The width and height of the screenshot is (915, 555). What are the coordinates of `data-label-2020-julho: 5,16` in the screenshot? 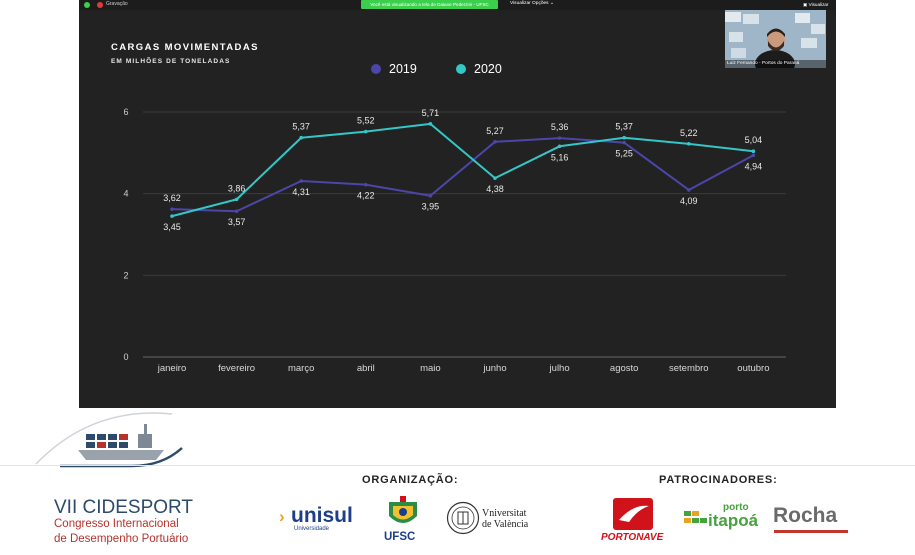 It's located at (560, 157).